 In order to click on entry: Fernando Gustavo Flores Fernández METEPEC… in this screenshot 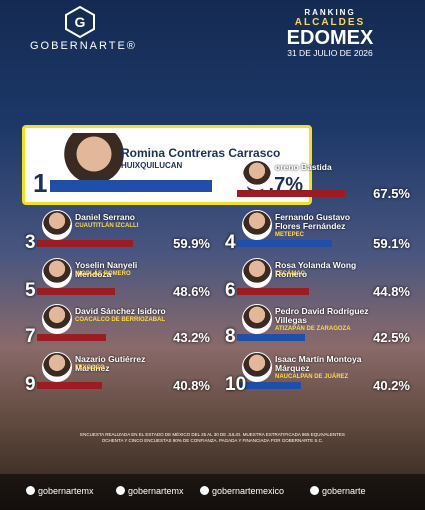, I will do `click(317, 232)`.